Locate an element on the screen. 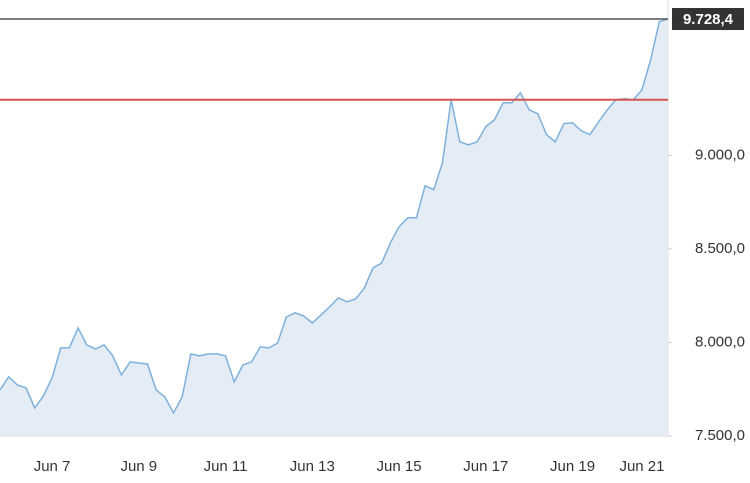 The width and height of the screenshot is (750, 483). x-tick-label: Jun 19 is located at coordinates (572, 466).